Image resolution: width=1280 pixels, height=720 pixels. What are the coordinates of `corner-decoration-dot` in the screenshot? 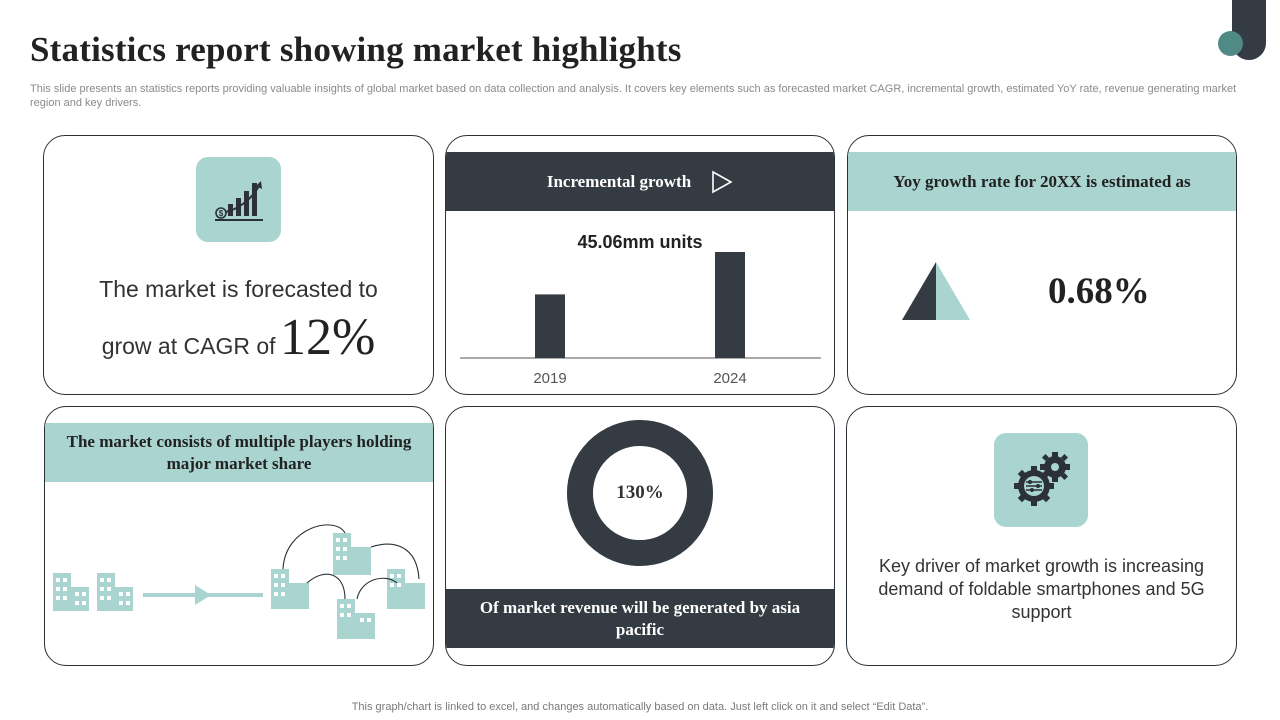 It's located at (1230, 43).